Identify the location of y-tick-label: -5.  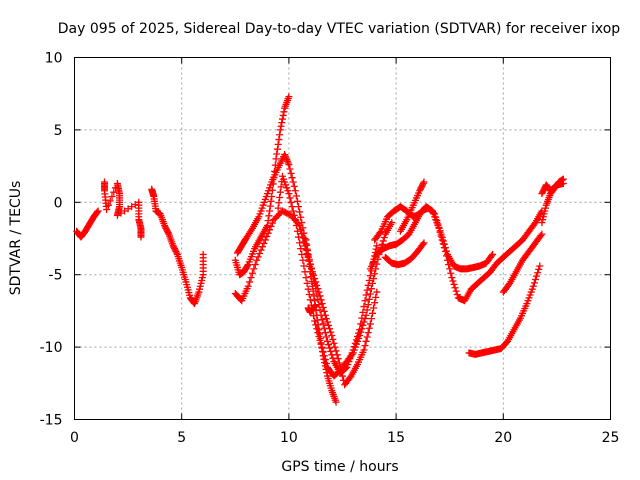
(56, 276).